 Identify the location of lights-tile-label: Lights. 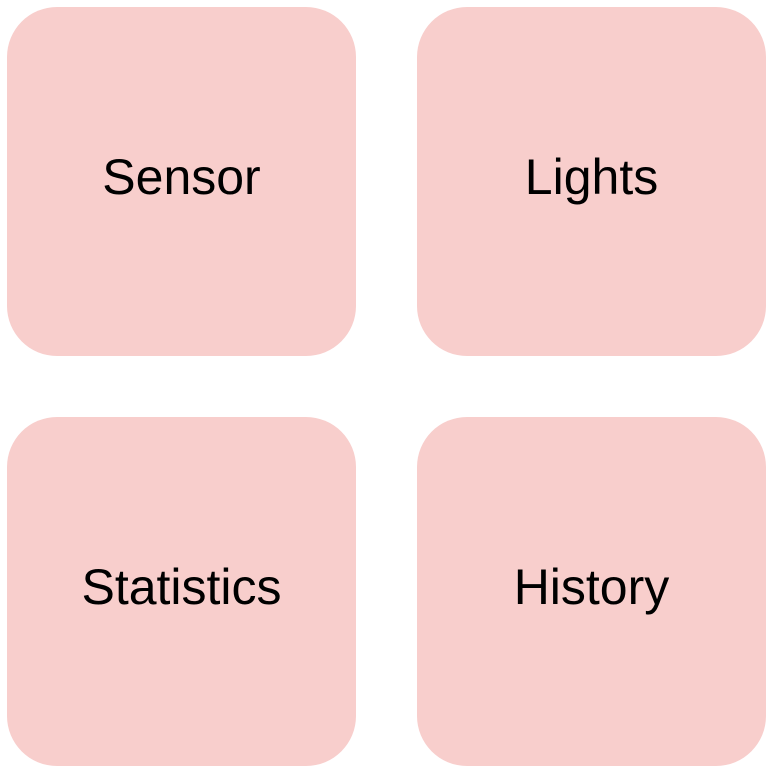
(591, 176).